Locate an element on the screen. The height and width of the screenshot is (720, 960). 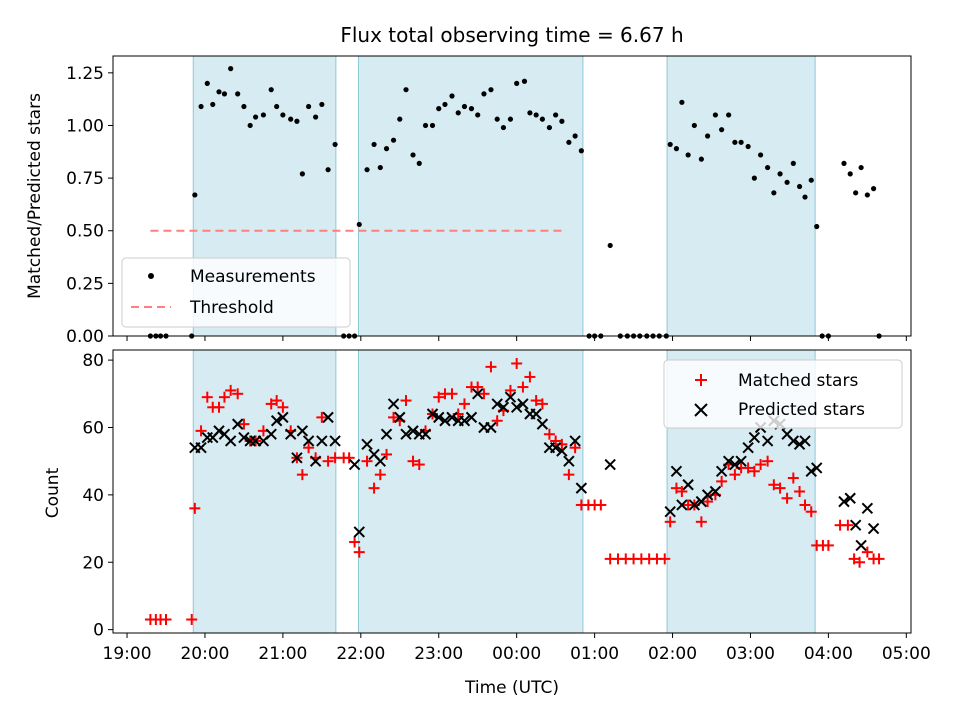
bottom-x-tick-label: 02:00 is located at coordinates (672, 654).